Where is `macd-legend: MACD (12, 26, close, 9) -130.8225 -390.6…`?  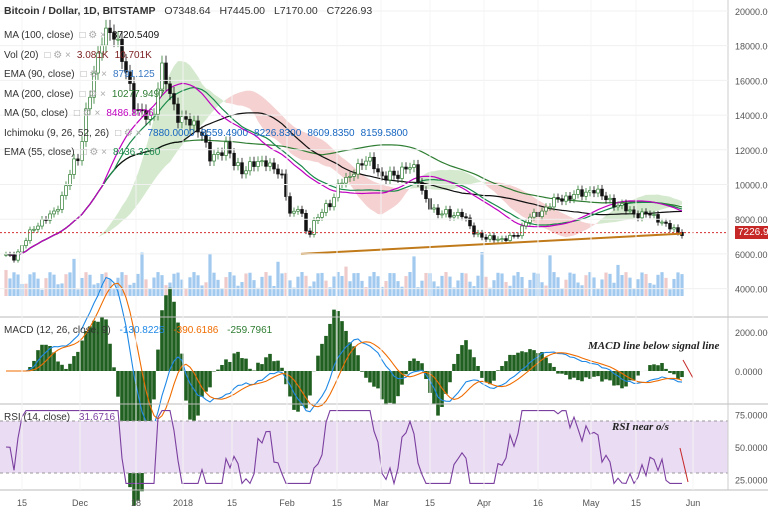
macd-legend: MACD (12, 26, close, 9) -130.8225 -390.6… is located at coordinates (141, 330).